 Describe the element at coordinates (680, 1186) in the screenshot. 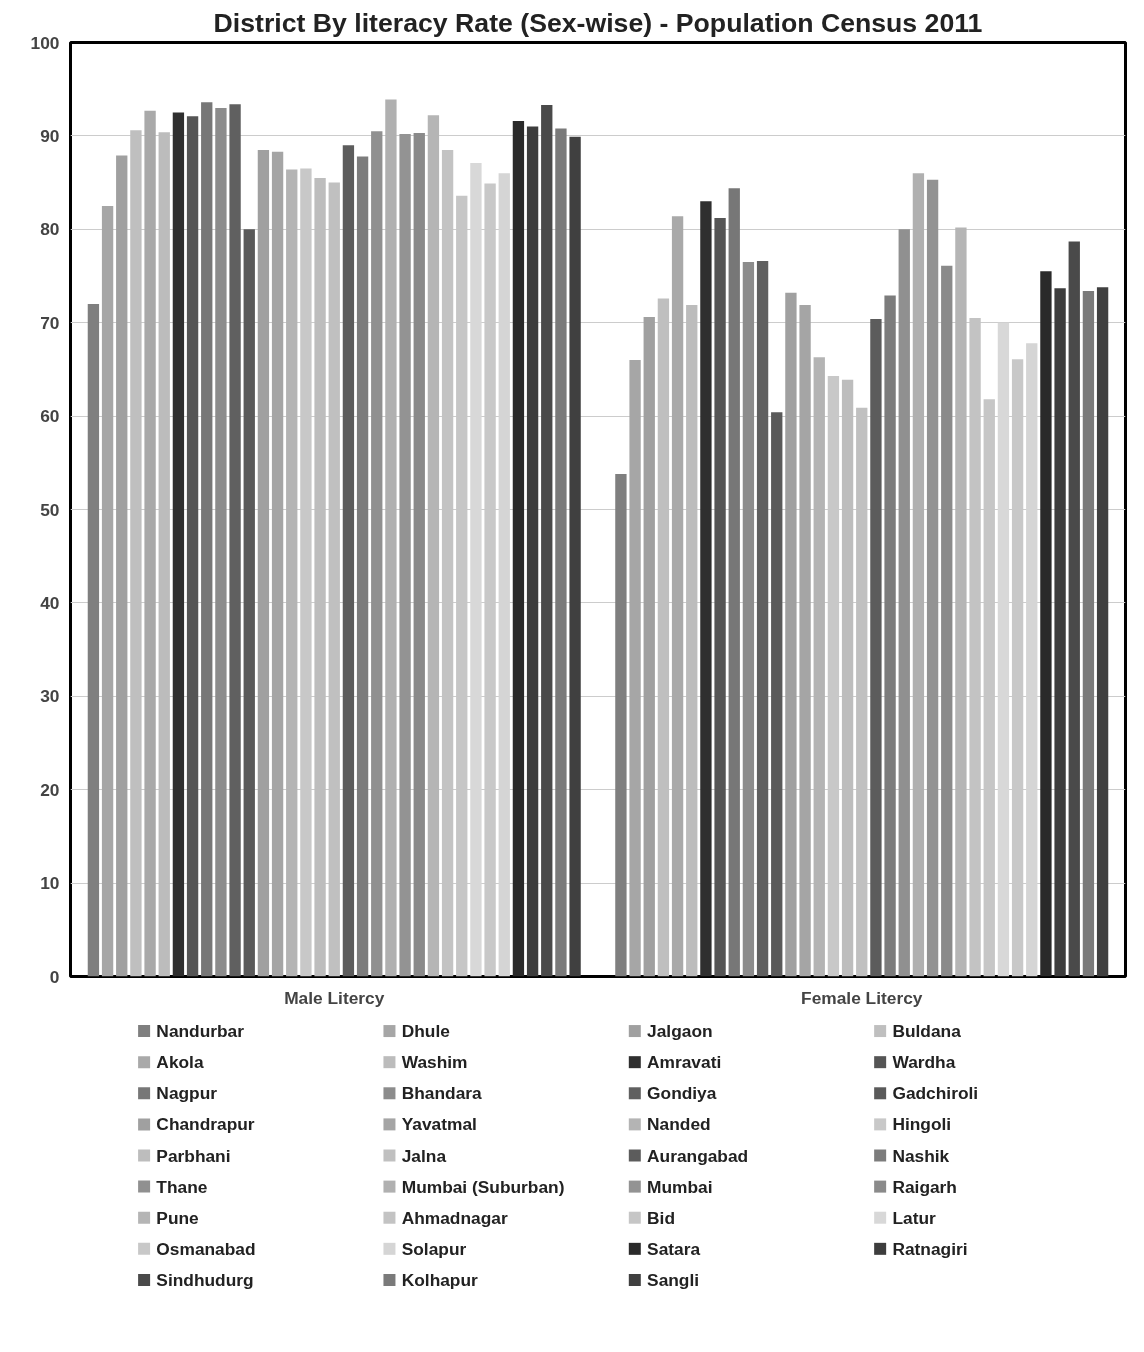

I see `legend-label: Mumbai` at that location.